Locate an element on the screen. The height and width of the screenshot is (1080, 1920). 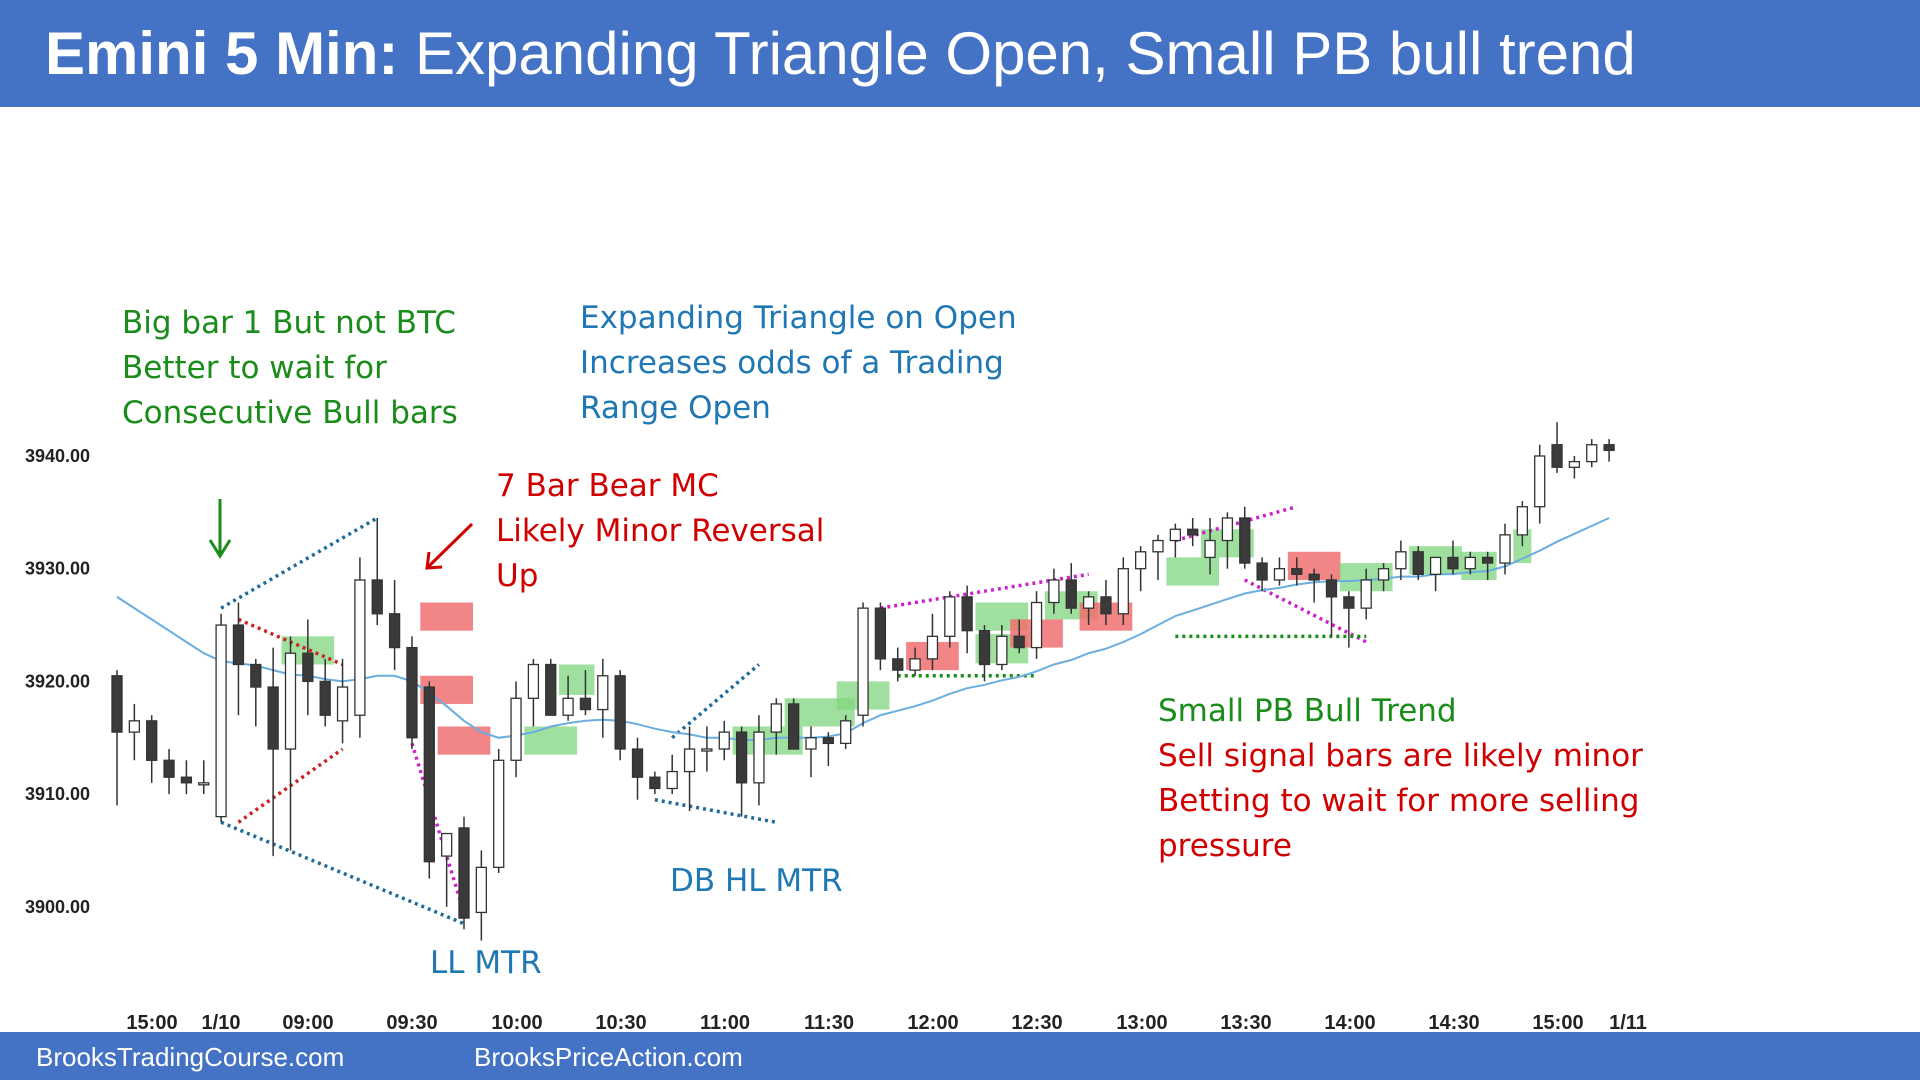
x-tick-label: 14:00 is located at coordinates (1349, 1022).